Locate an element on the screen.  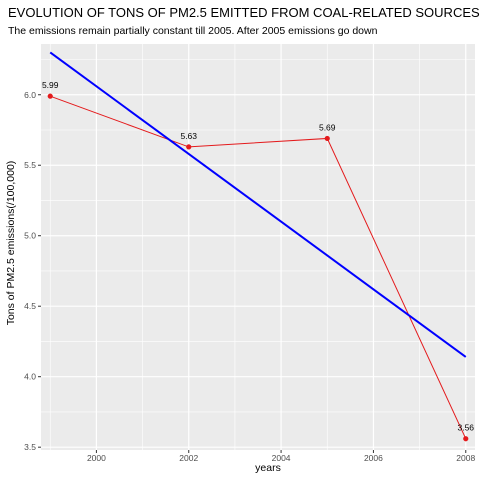
x-axis: 2000 2002 2004 2006 2008 is located at coordinates (281, 456).